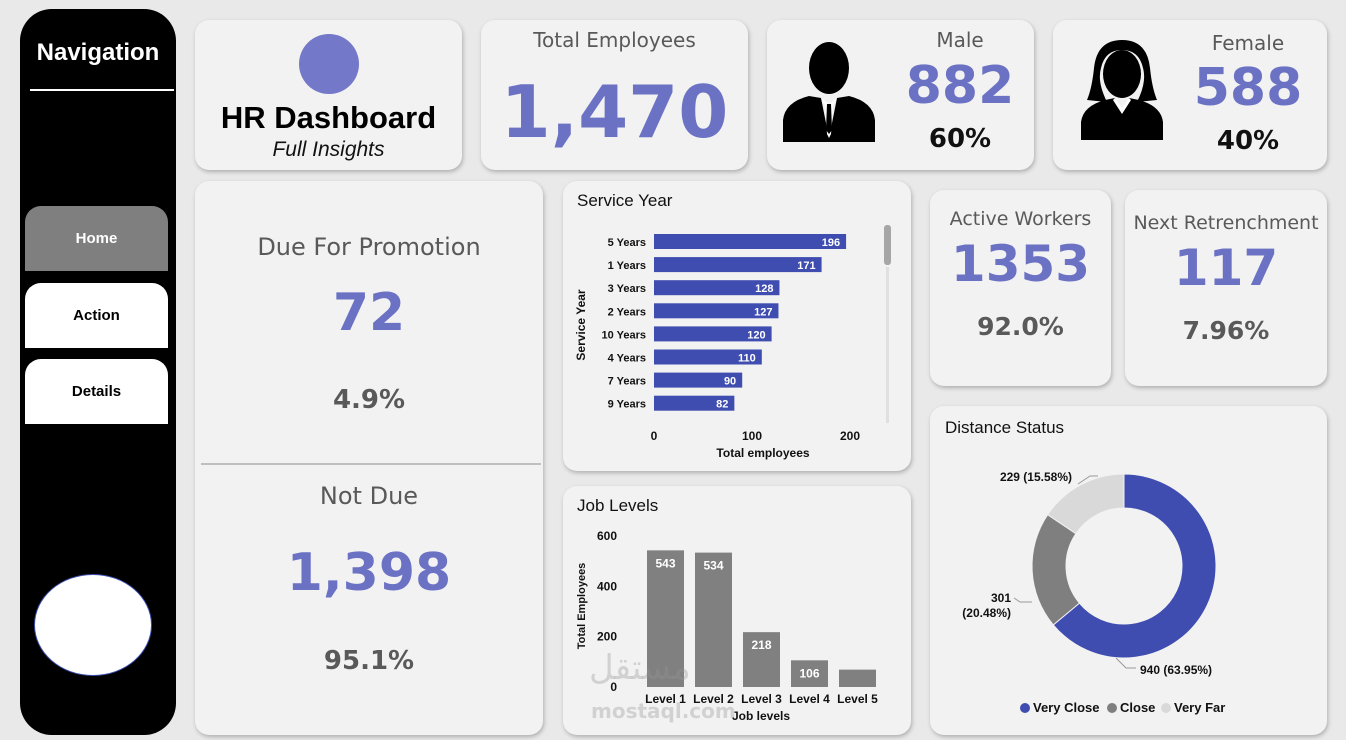 The height and width of the screenshot is (740, 1346). I want to click on distance-status-label-close-value: 301, so click(1001, 598).